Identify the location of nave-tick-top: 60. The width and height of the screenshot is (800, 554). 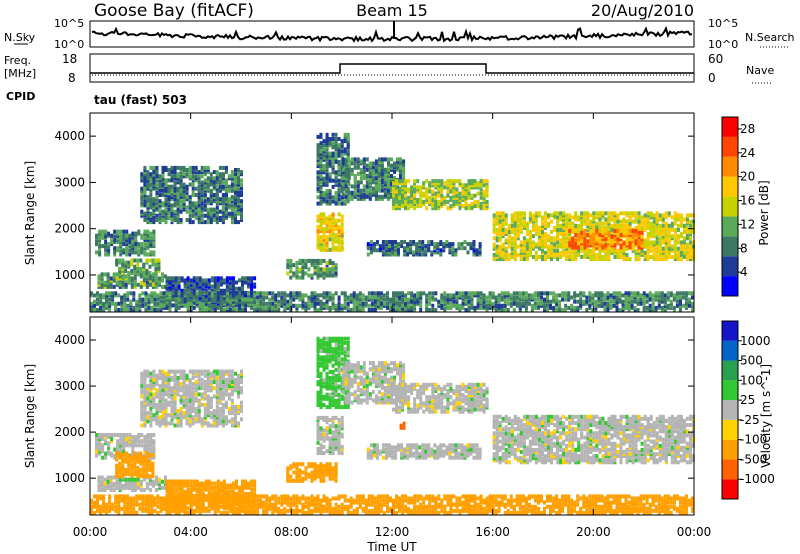
(715, 59).